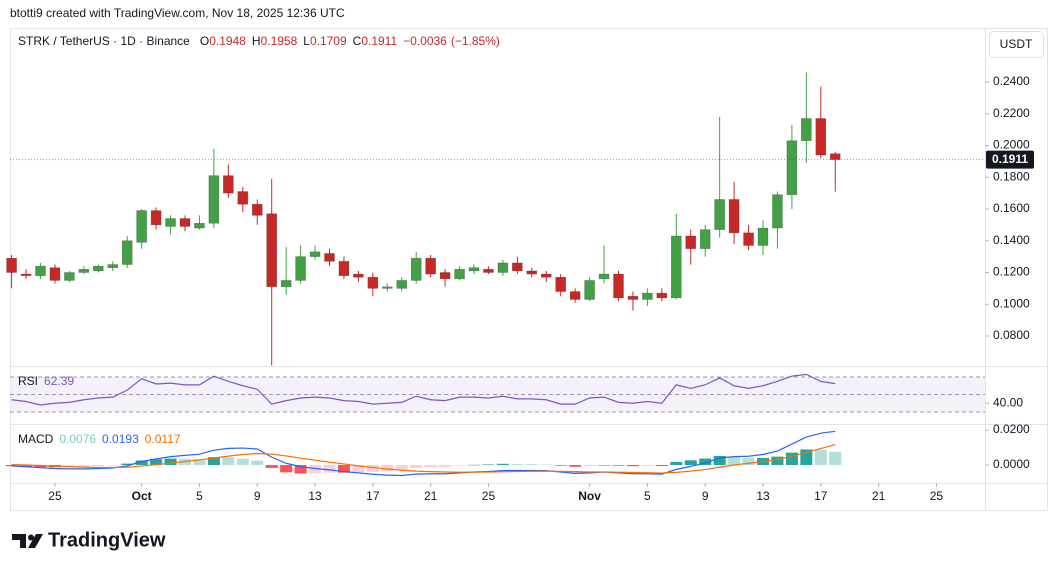 The image size is (1057, 571). Describe the element at coordinates (1011, 208) in the screenshot. I see `y-tick-label: 0.1600` at that location.